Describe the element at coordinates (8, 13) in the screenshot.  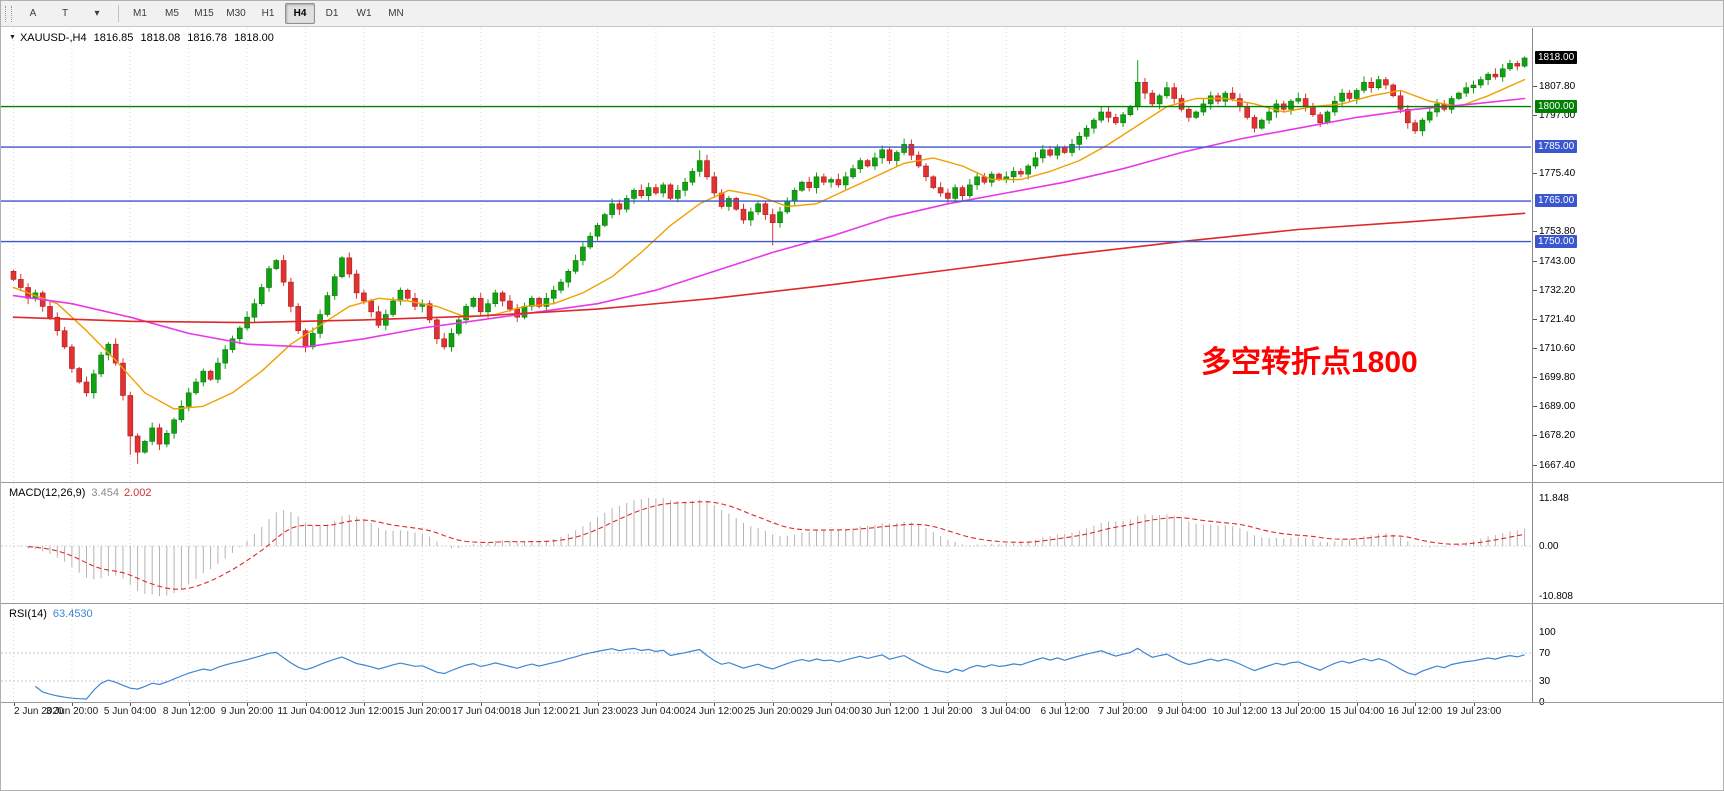
I see `toolbar-grip-handle` at that location.